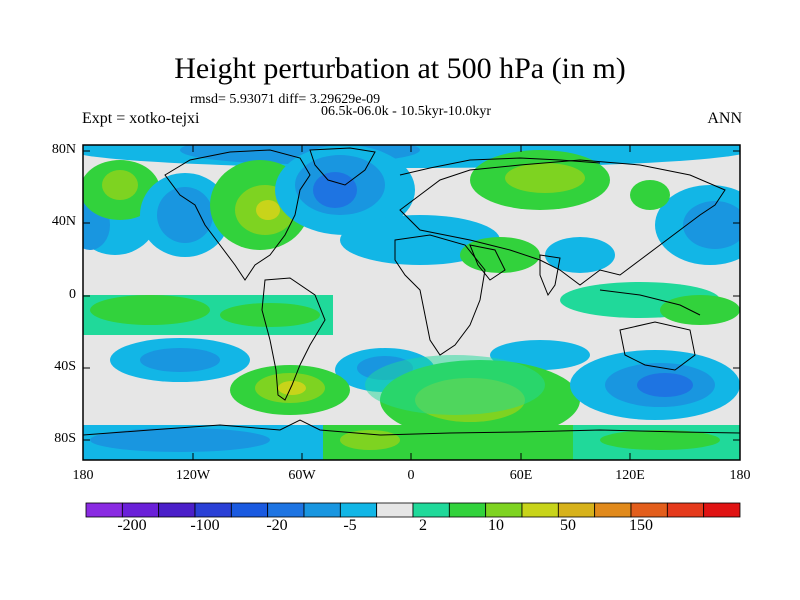  What do you see at coordinates (630, 475) in the screenshot?
I see `lon-tick-120e: 120E` at bounding box center [630, 475].